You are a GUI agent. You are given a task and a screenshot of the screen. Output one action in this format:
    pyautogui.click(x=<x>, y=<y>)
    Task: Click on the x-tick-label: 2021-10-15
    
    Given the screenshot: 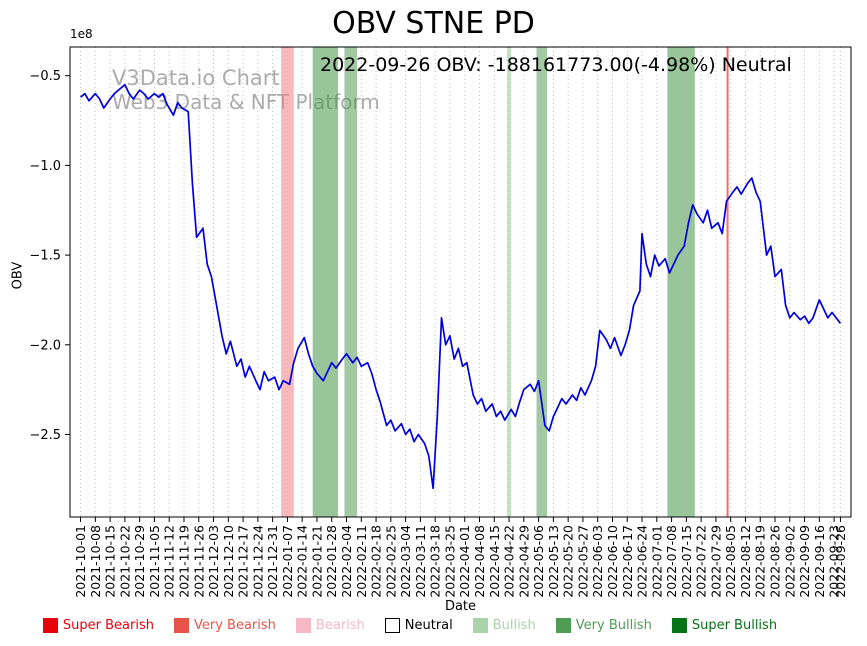 What is the action you would take?
    pyautogui.click(x=110, y=561)
    